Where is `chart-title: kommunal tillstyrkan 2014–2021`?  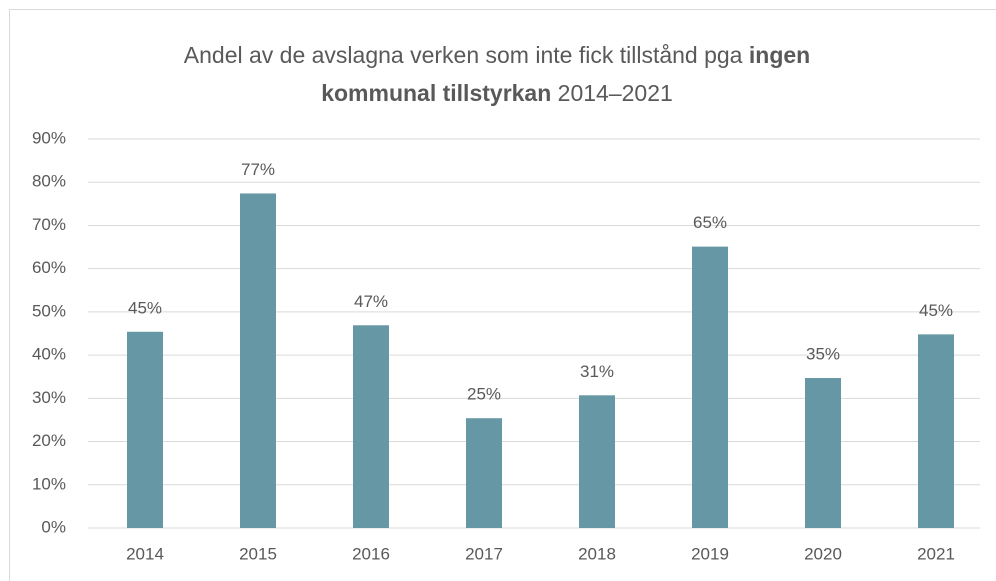 chart-title: kommunal tillstyrkan 2014–2021 is located at coordinates (497, 93).